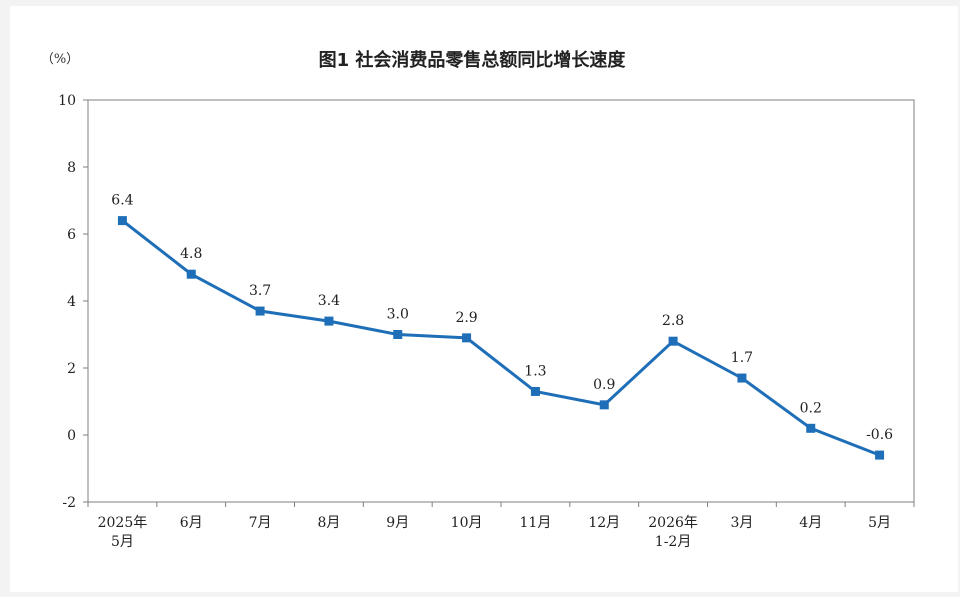  What do you see at coordinates (60, 59) in the screenshot?
I see `y-axis-unit-label: （%）` at bounding box center [60, 59].